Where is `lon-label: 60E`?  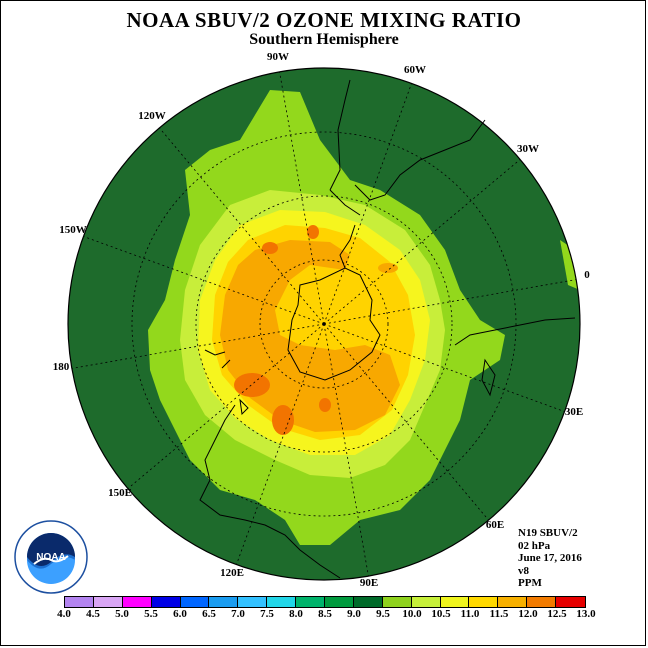
lon-label: 60E is located at coordinates (495, 525).